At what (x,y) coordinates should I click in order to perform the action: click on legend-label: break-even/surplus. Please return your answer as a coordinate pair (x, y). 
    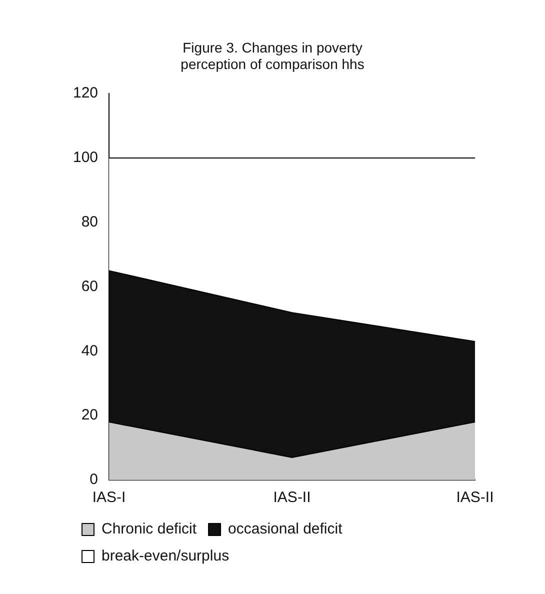
    Looking at the image, I should click on (166, 556).